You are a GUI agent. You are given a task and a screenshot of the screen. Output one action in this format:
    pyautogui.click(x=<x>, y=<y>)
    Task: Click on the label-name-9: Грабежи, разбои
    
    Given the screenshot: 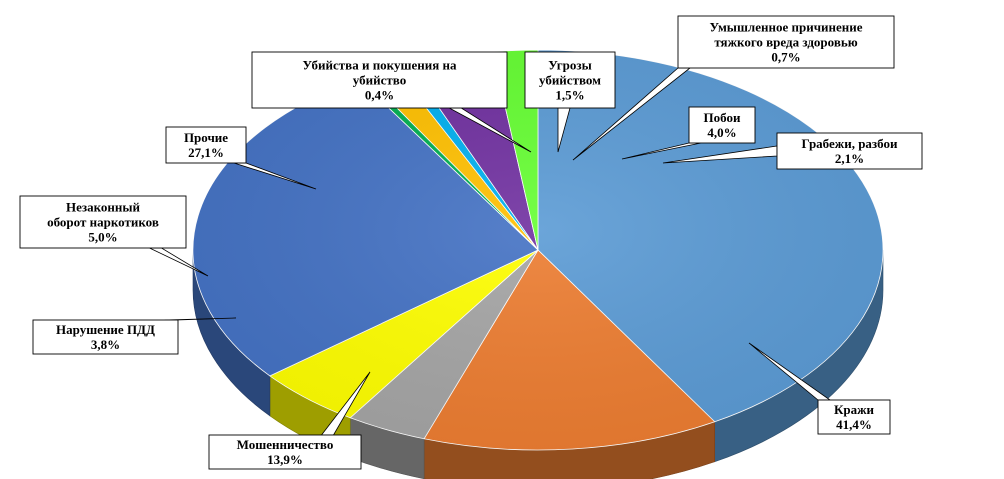 What is the action you would take?
    pyautogui.click(x=850, y=143)
    